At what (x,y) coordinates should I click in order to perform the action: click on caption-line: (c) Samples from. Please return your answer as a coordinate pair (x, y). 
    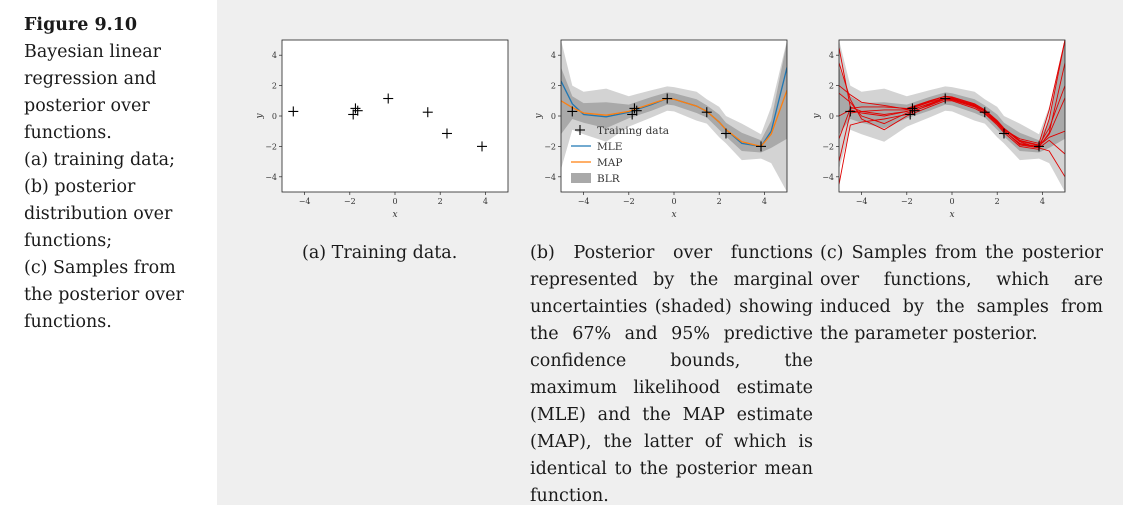
    Looking at the image, I should click on (100, 268).